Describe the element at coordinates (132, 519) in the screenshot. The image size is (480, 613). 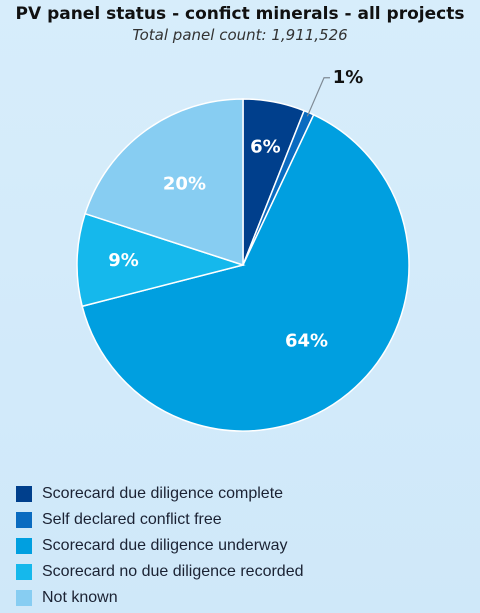
I see `legend-label: Self declared conflict free` at that location.